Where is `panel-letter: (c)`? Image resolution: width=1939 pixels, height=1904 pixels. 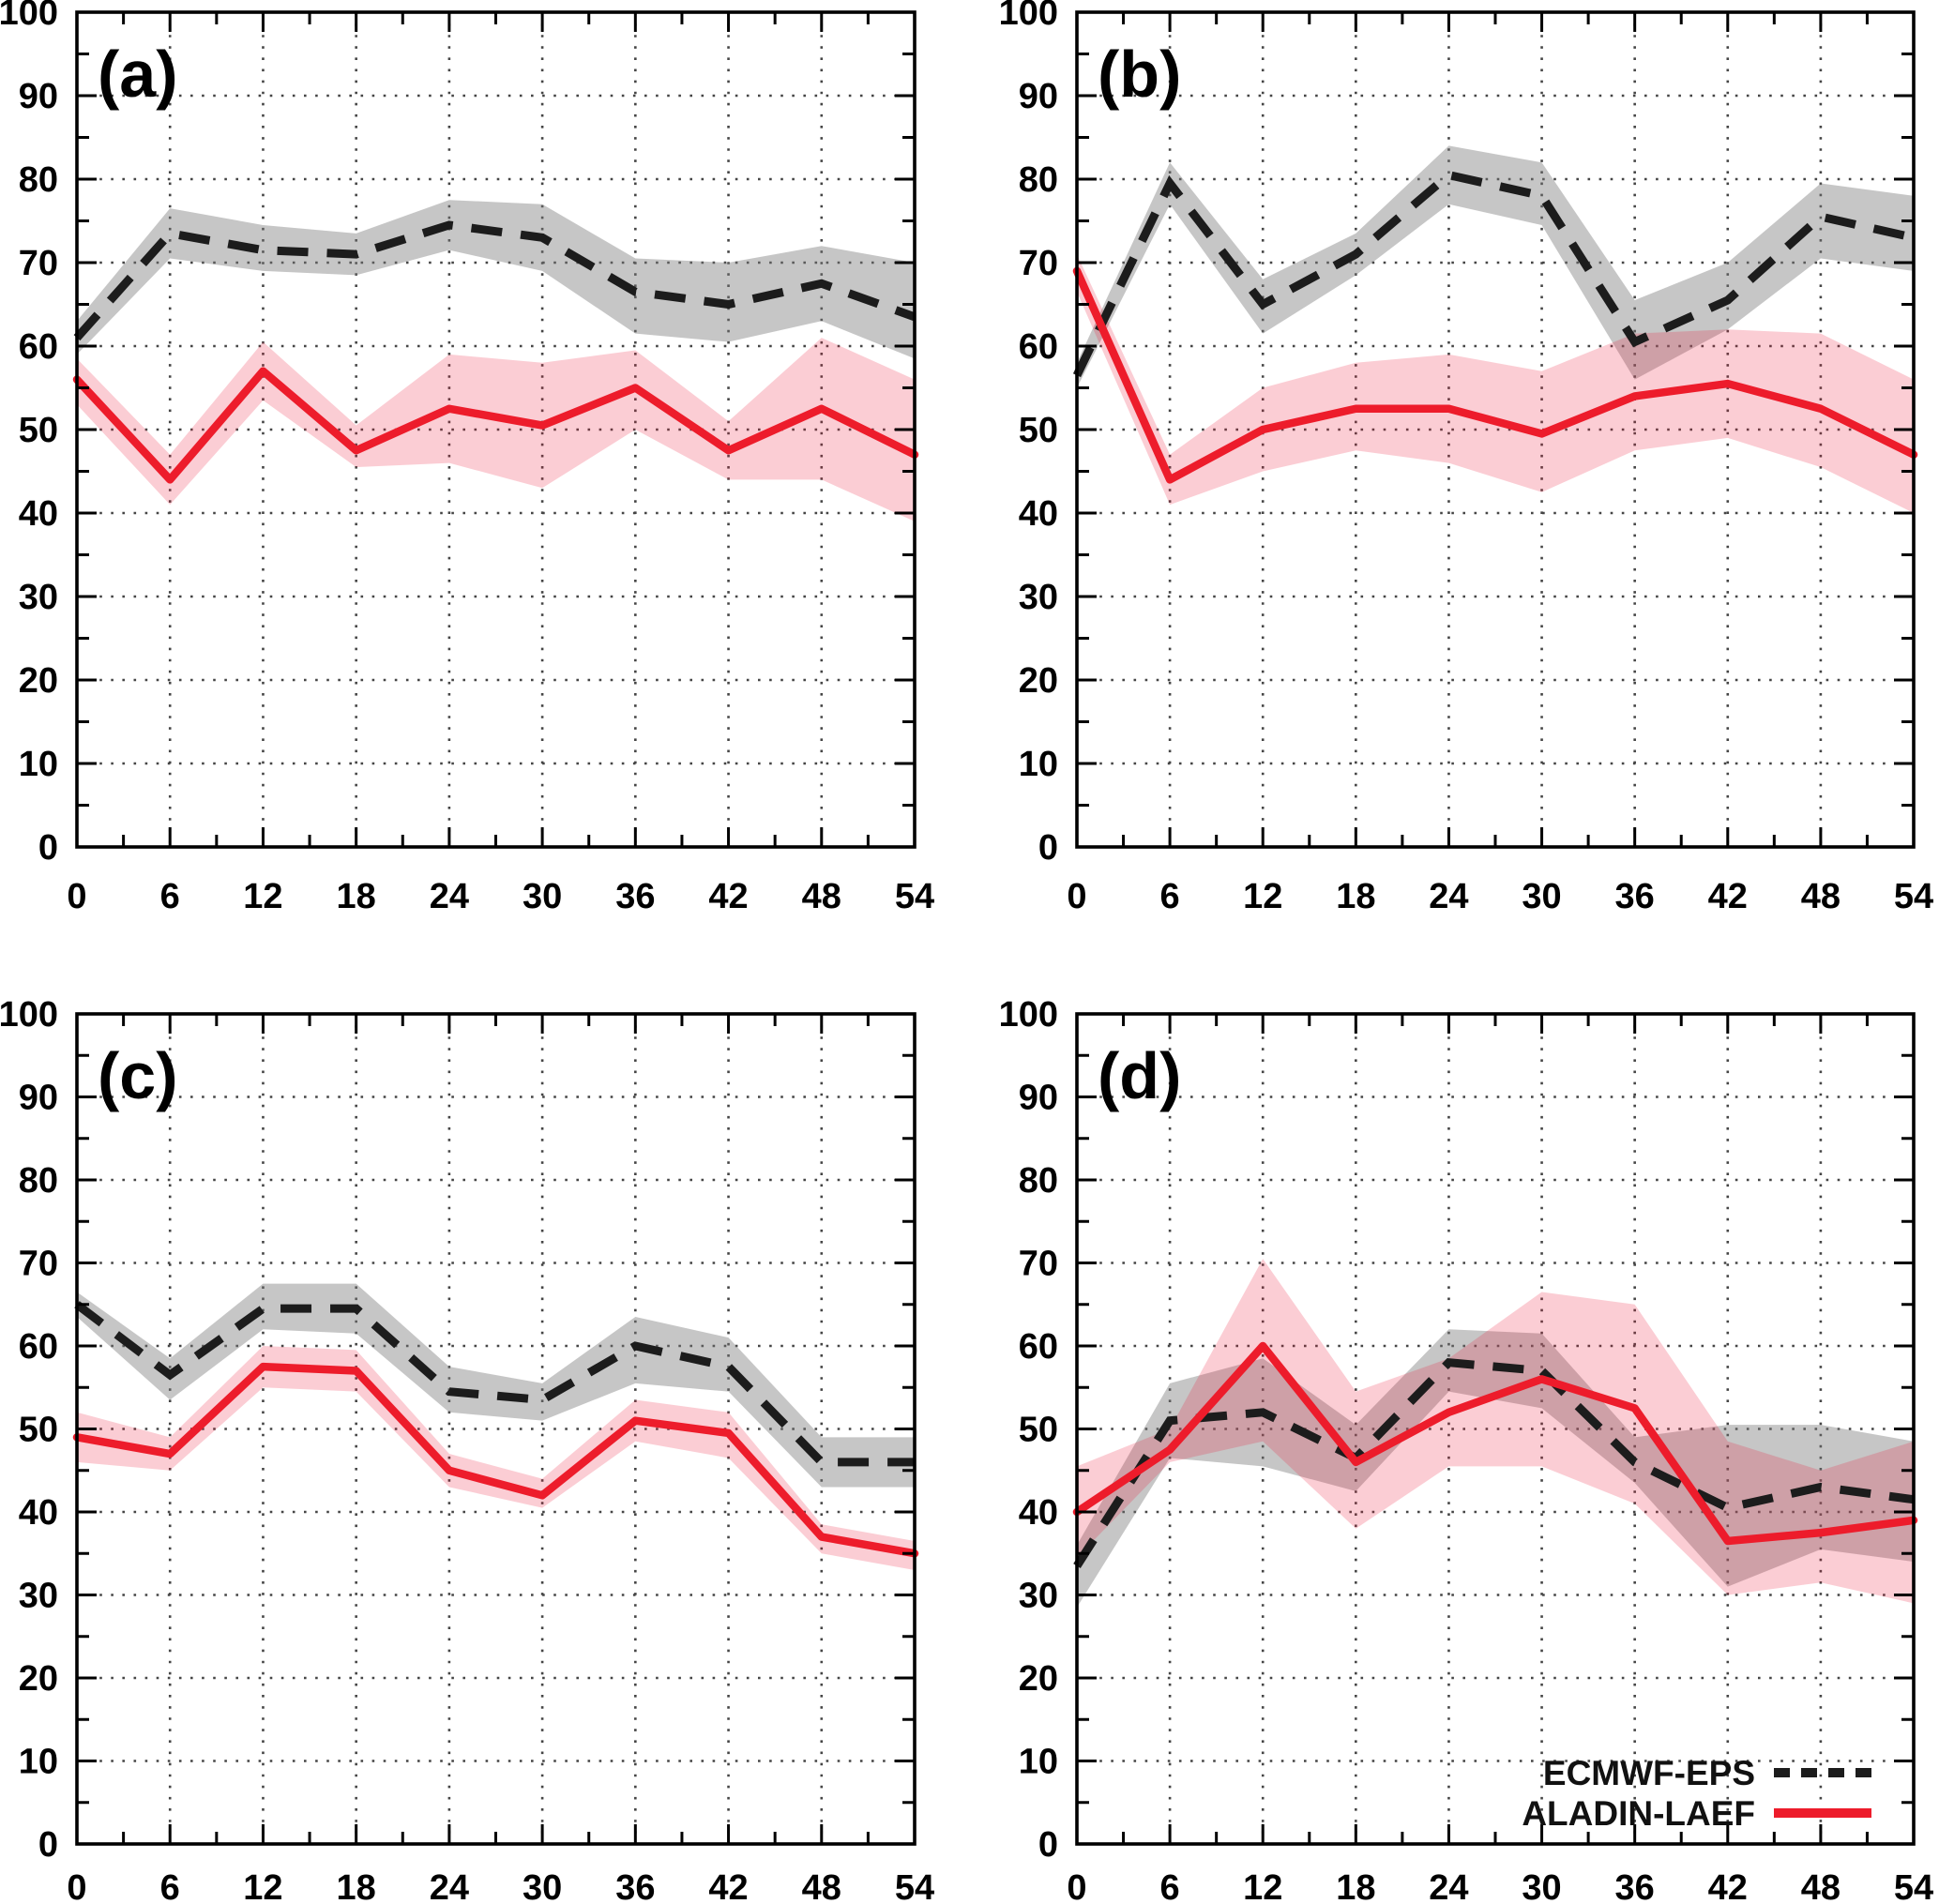 panel-letter: (c) is located at coordinates (138, 1075).